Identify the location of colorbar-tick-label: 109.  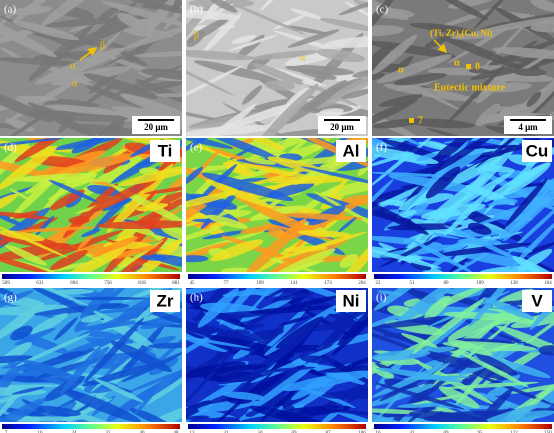
(480, 283).